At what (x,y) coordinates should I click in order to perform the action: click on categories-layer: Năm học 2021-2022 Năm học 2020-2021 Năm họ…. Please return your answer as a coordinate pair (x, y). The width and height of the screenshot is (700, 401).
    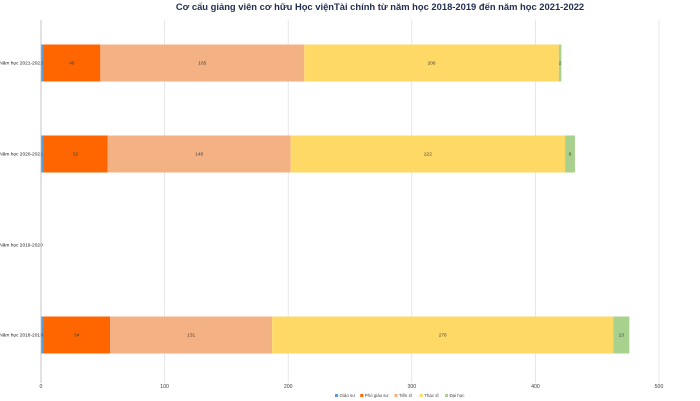
    Looking at the image, I should click on (21, 200).